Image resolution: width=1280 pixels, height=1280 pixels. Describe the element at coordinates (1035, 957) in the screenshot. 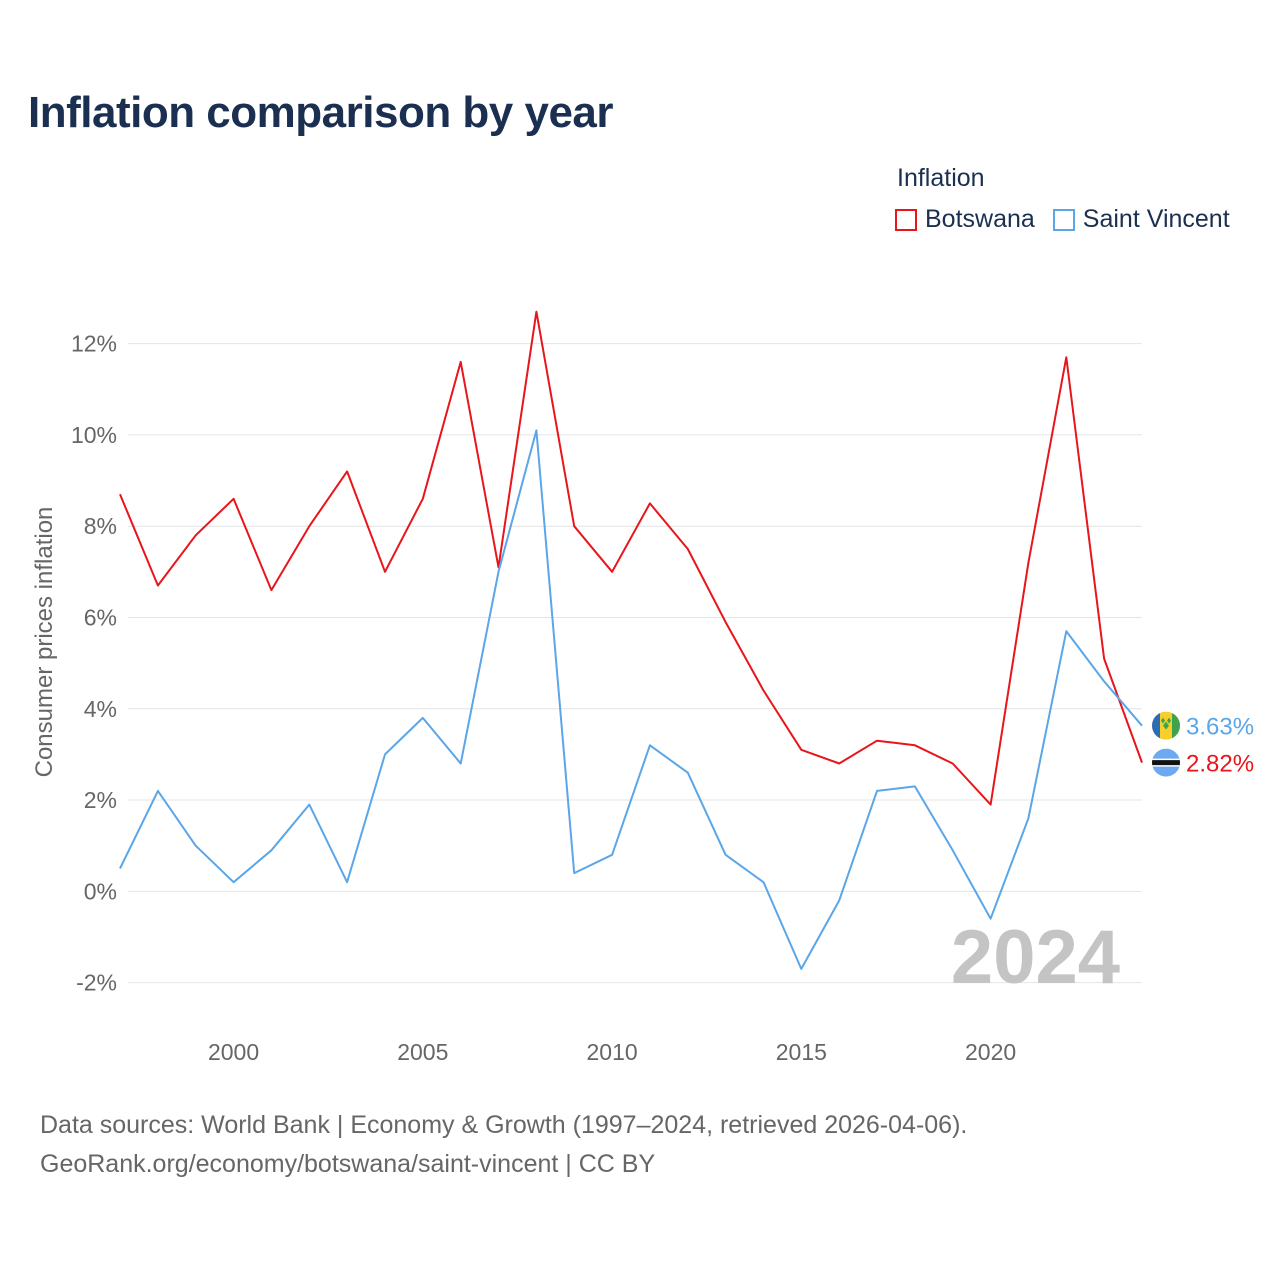

I see `year-watermark: 2024` at that location.